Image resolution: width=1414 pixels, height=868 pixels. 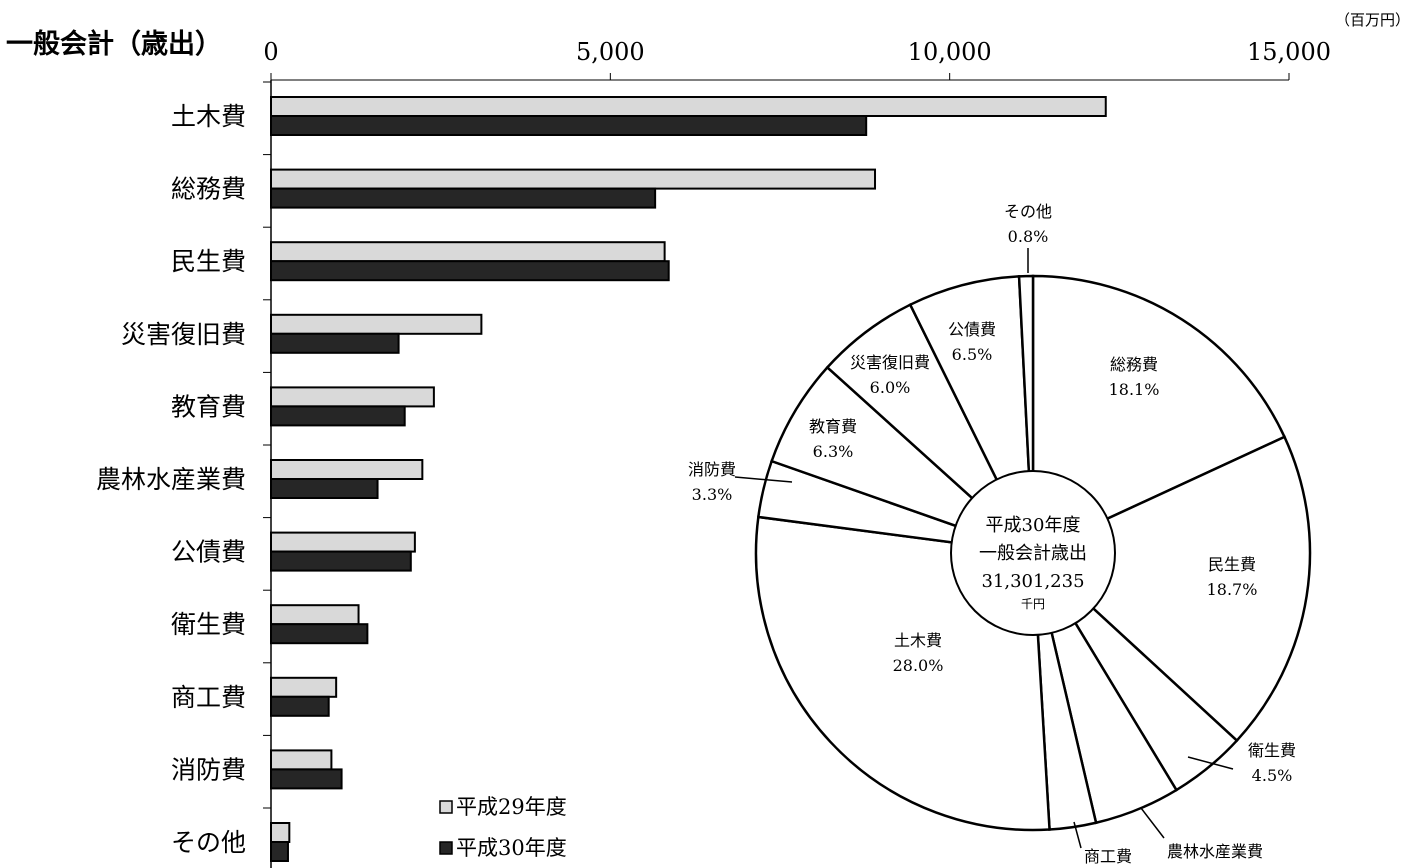 I want to click on legend-swatch-h29, so click(x=446, y=807).